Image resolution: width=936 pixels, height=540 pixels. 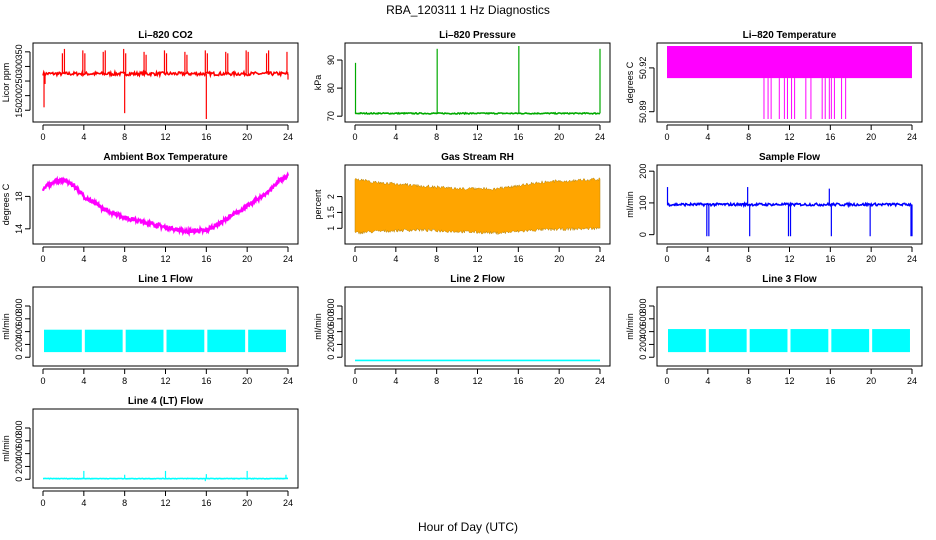 What do you see at coordinates (19, 305) in the screenshot?
I see `y-tick-label: 800` at bounding box center [19, 305].